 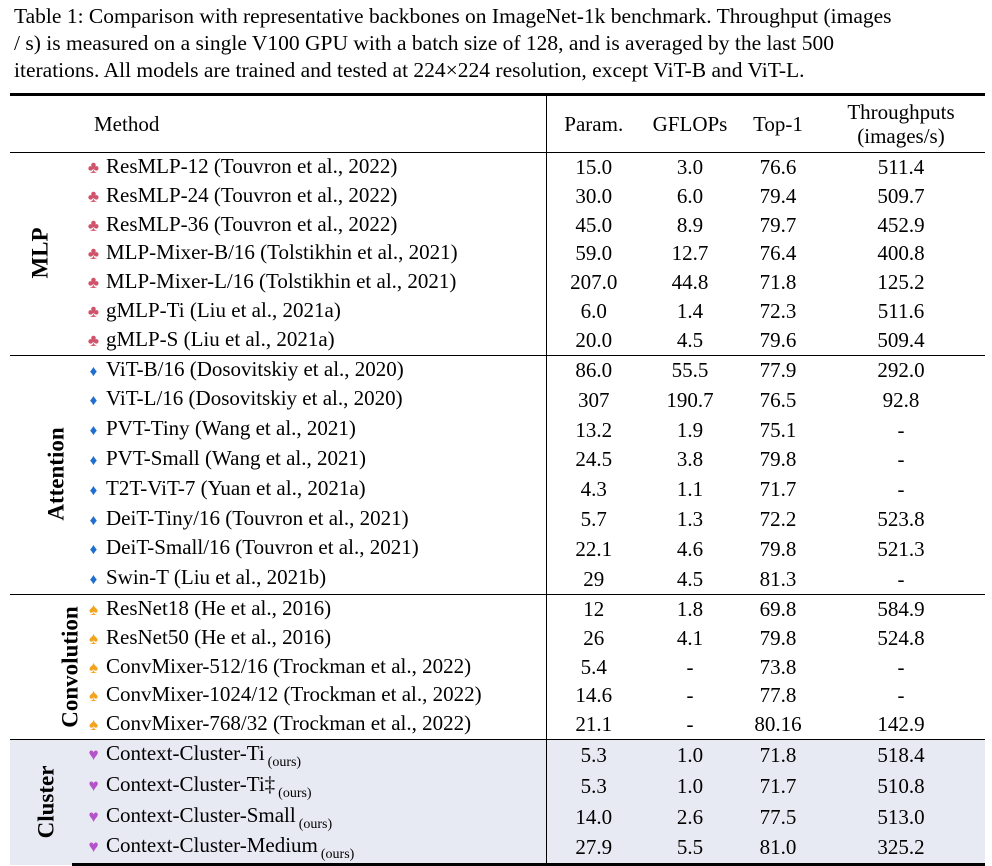 I want to click on top1-cell: 69.8, so click(x=778, y=608).